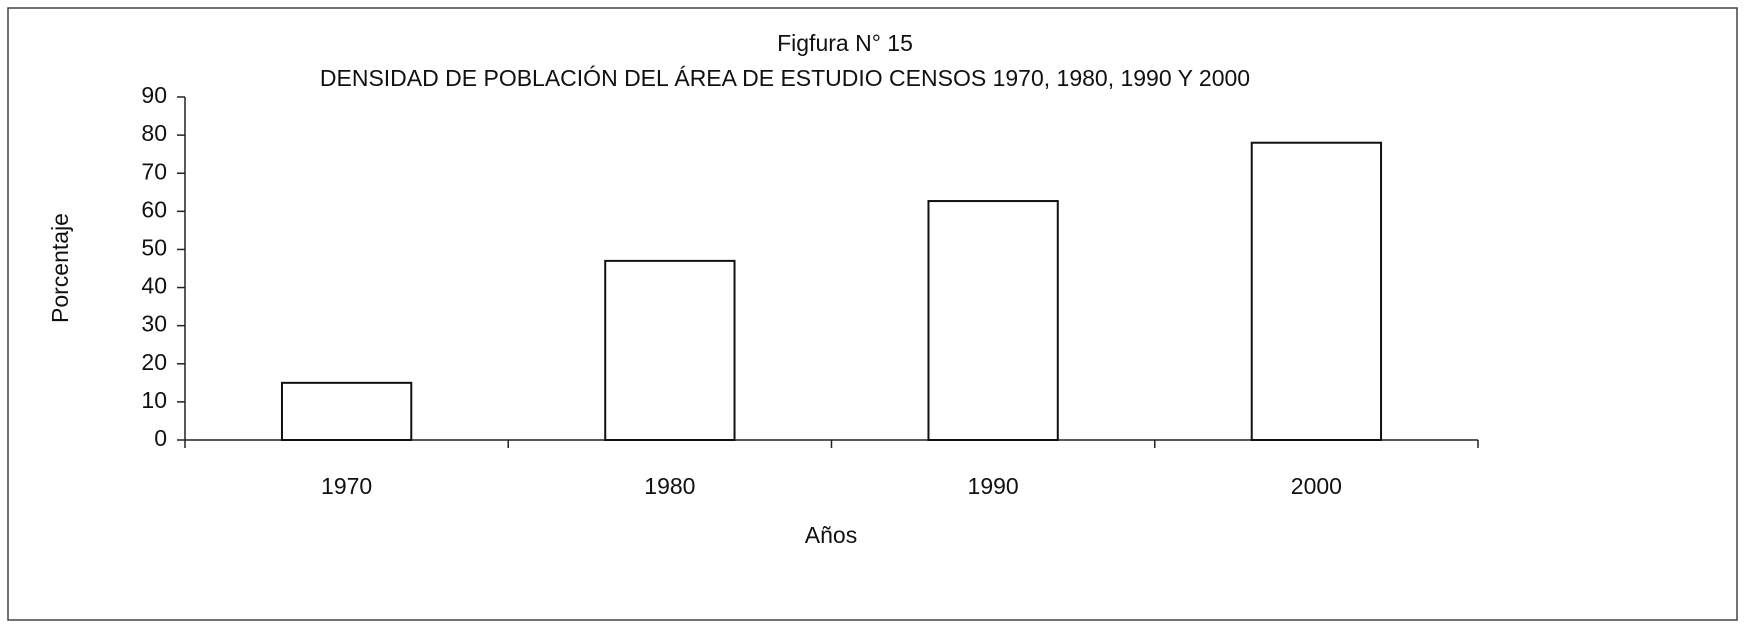  I want to click on y-tick-label: 50, so click(154, 248).